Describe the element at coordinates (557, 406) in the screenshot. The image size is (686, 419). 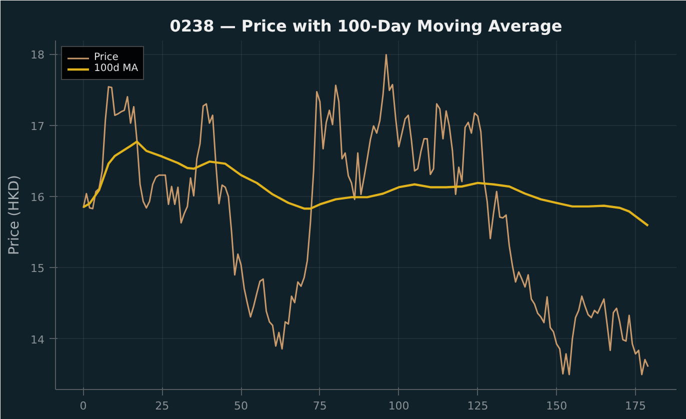
I see `x-tick-label: 150` at that location.